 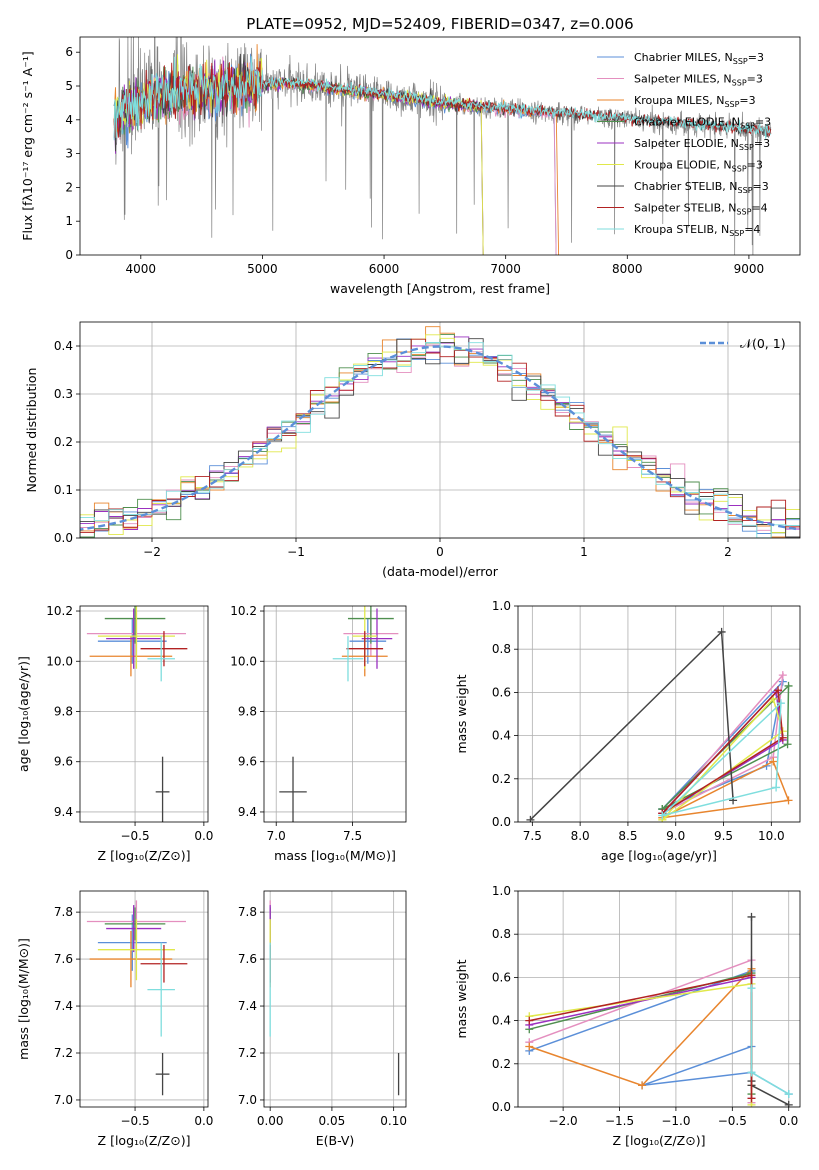 What do you see at coordinates (134, 1121) in the screenshot?
I see `x-tick-label: −0.5` at bounding box center [134, 1121].